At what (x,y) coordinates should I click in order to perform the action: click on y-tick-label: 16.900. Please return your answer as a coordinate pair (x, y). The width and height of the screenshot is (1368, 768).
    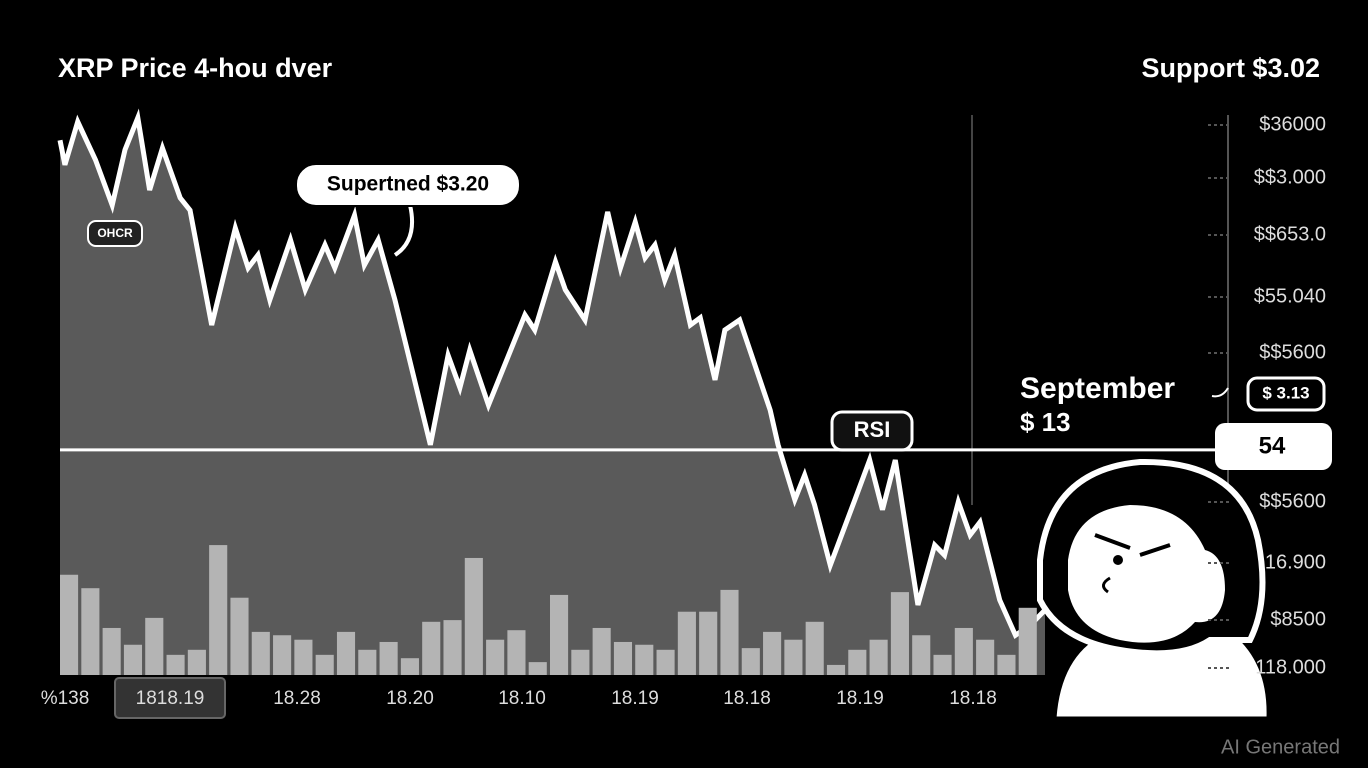
    Looking at the image, I should click on (1295, 562).